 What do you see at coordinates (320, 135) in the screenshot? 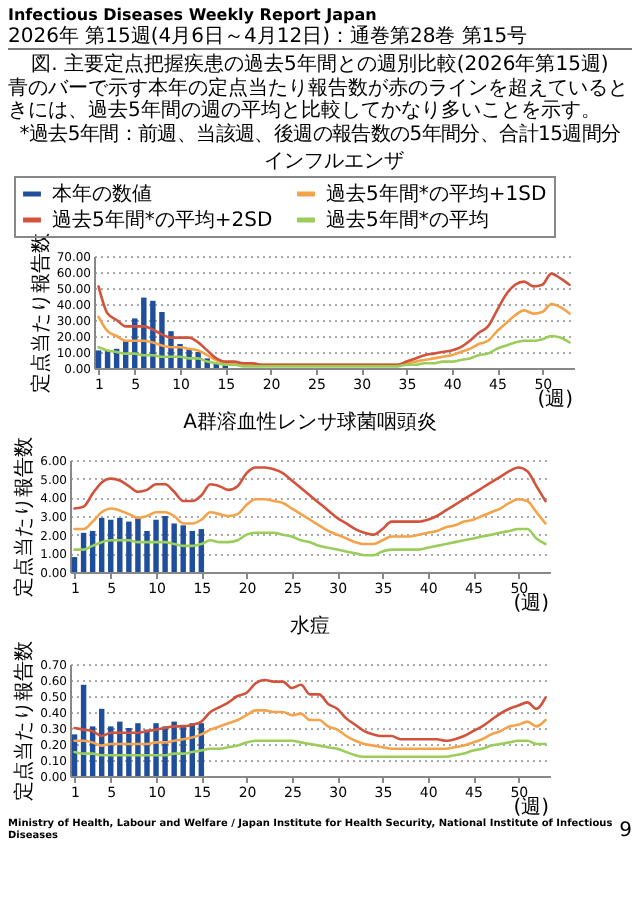
I see `text: *過去5年間：前週、当該週、後週の報告数の5年間分、合計15週間分` at bounding box center [320, 135].